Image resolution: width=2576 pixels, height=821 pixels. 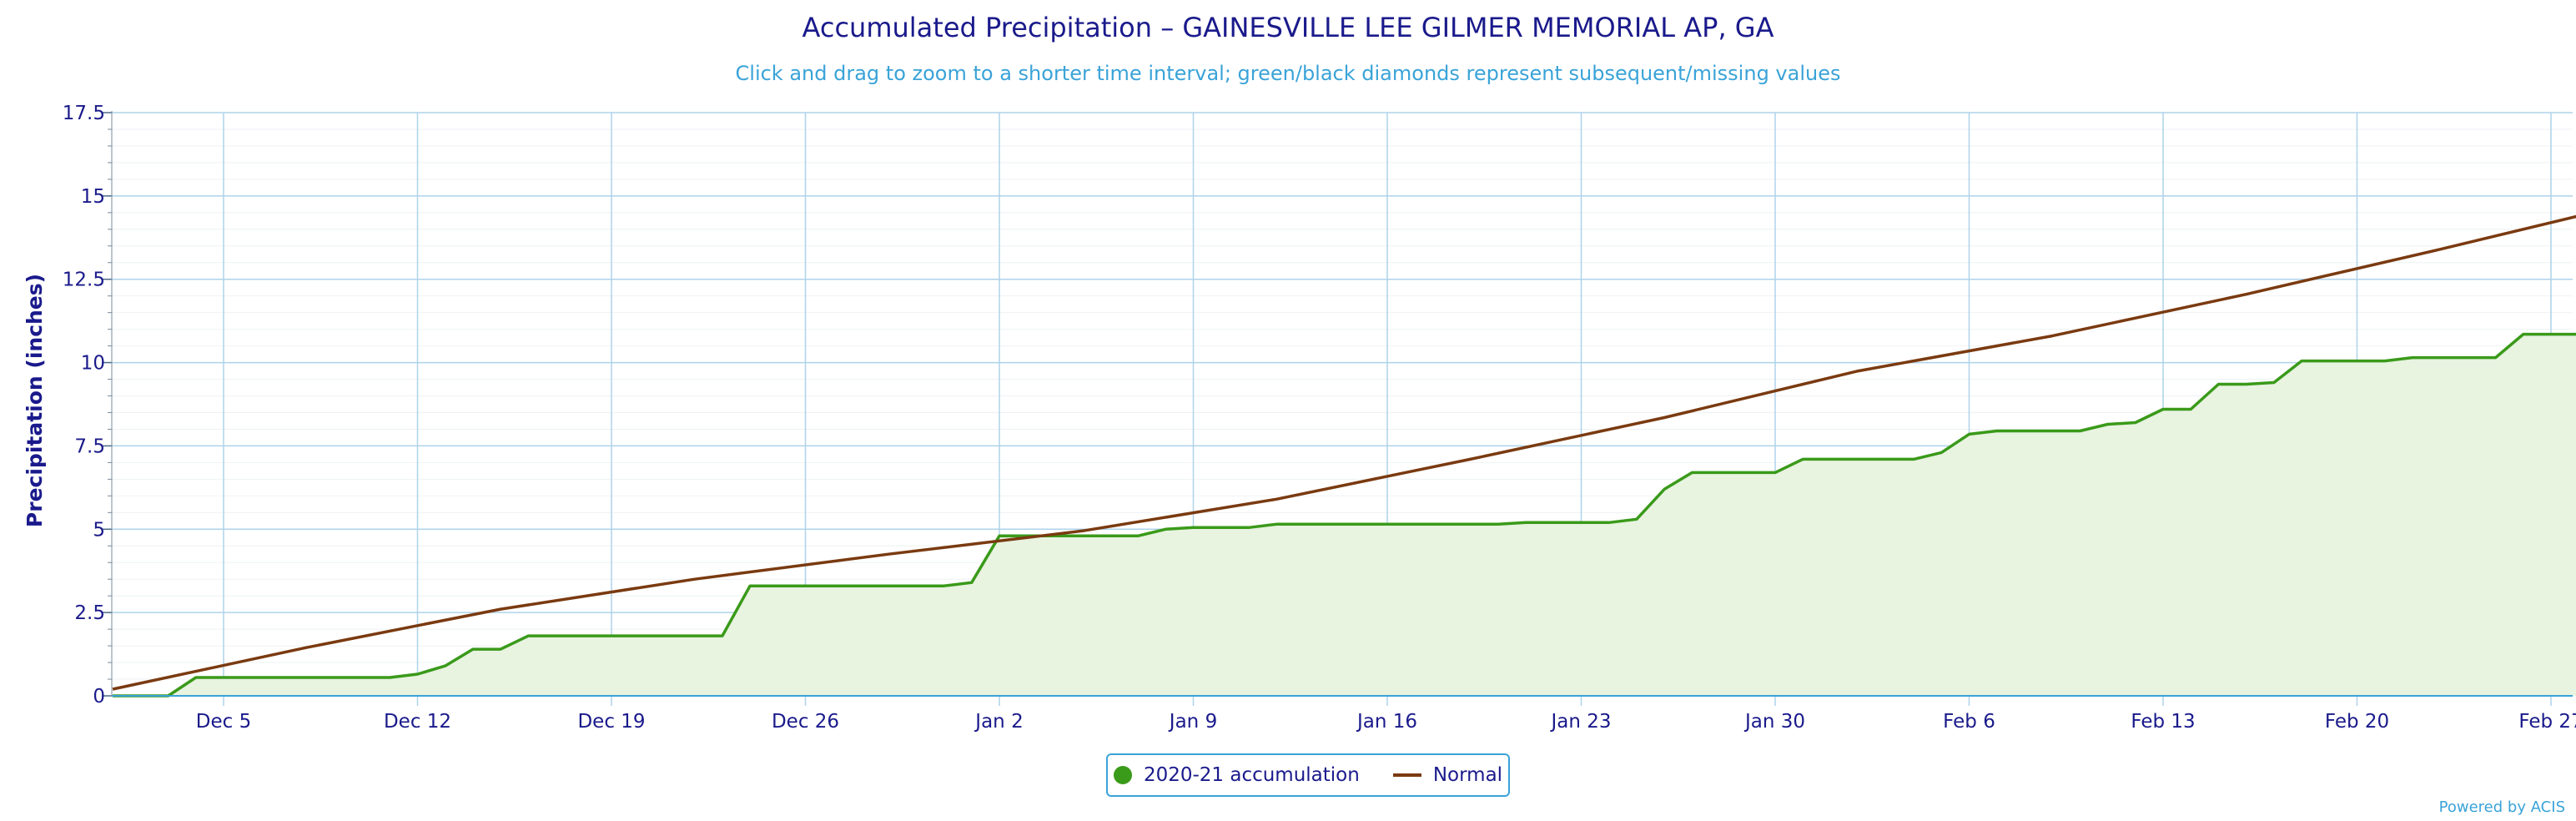 What do you see at coordinates (805, 722) in the screenshot?
I see `x-tick-label: Dec 26` at bounding box center [805, 722].